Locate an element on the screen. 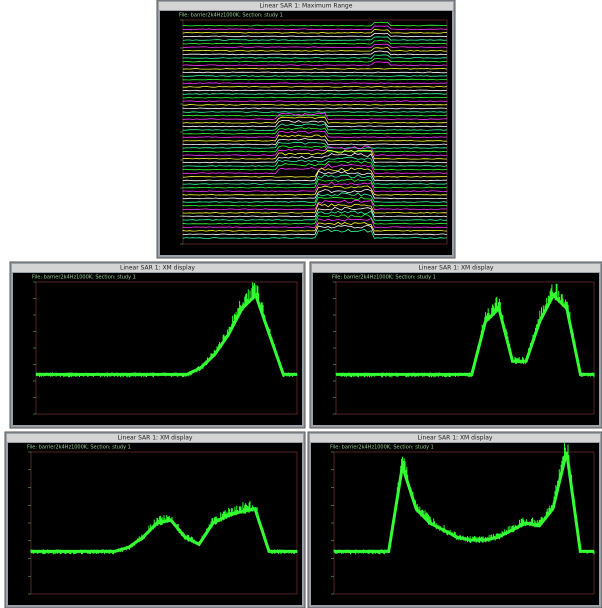 The width and height of the screenshot is (602, 608). window-title: Linear SAR 1: Maximum Range is located at coordinates (306, 6).